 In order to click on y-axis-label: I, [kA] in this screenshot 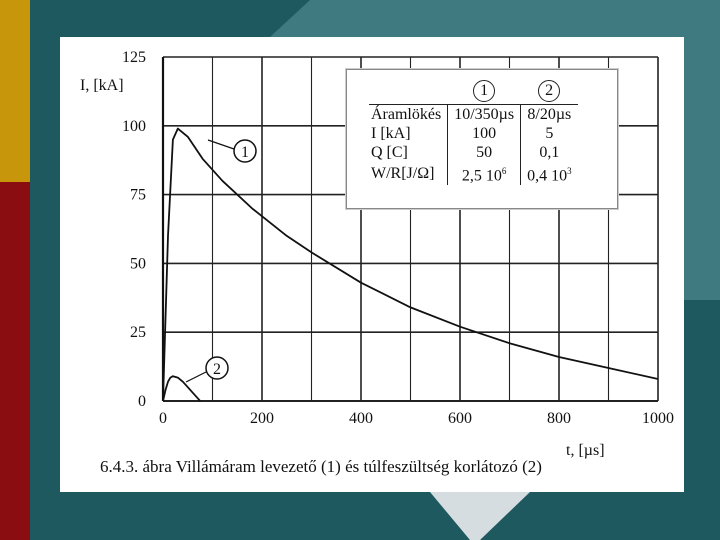, I will do `click(102, 85)`.